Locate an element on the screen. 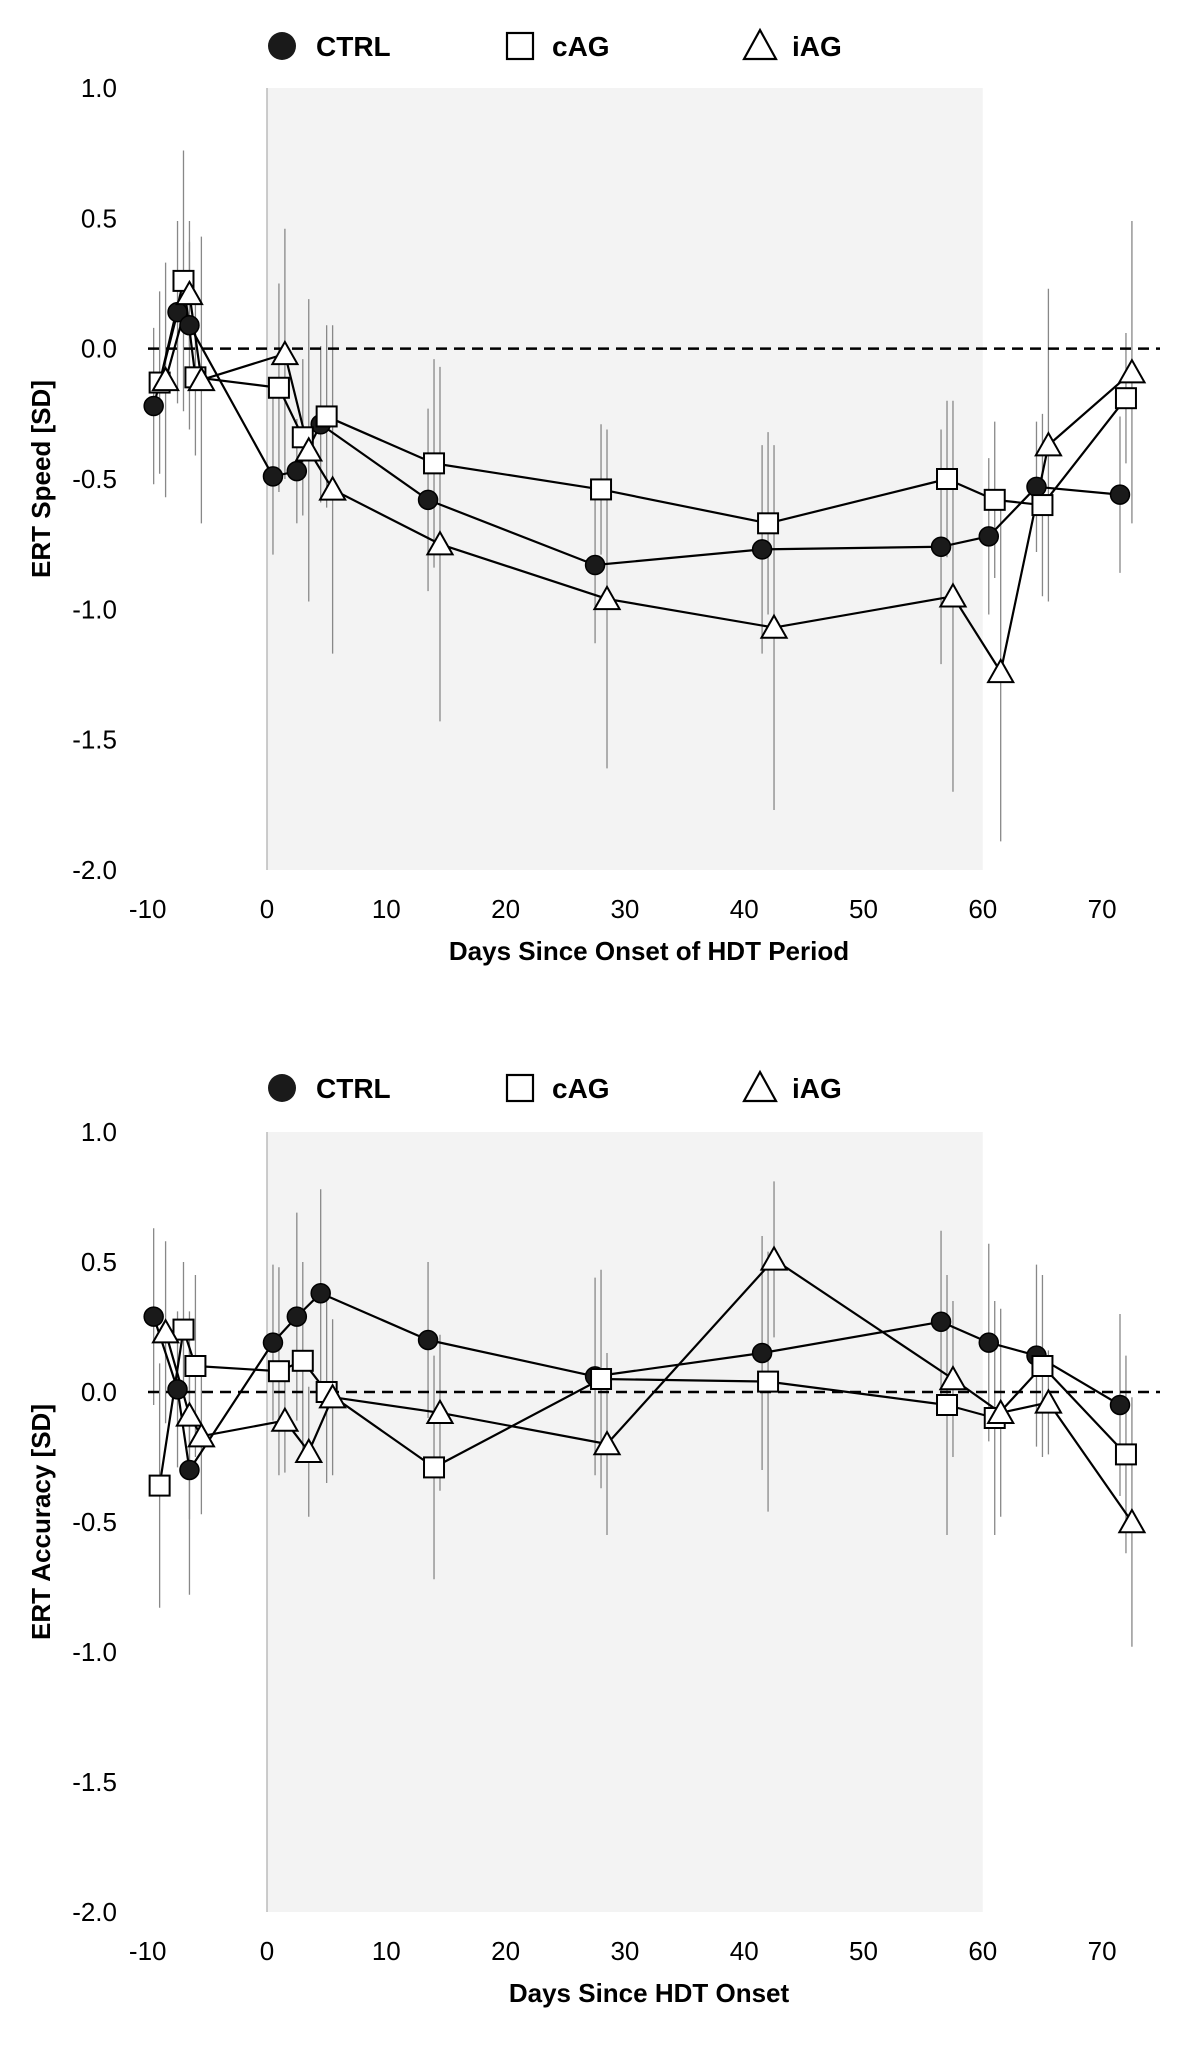 This screenshot has height=2045, width=1181. markers-iag is located at coordinates (649, 1389).